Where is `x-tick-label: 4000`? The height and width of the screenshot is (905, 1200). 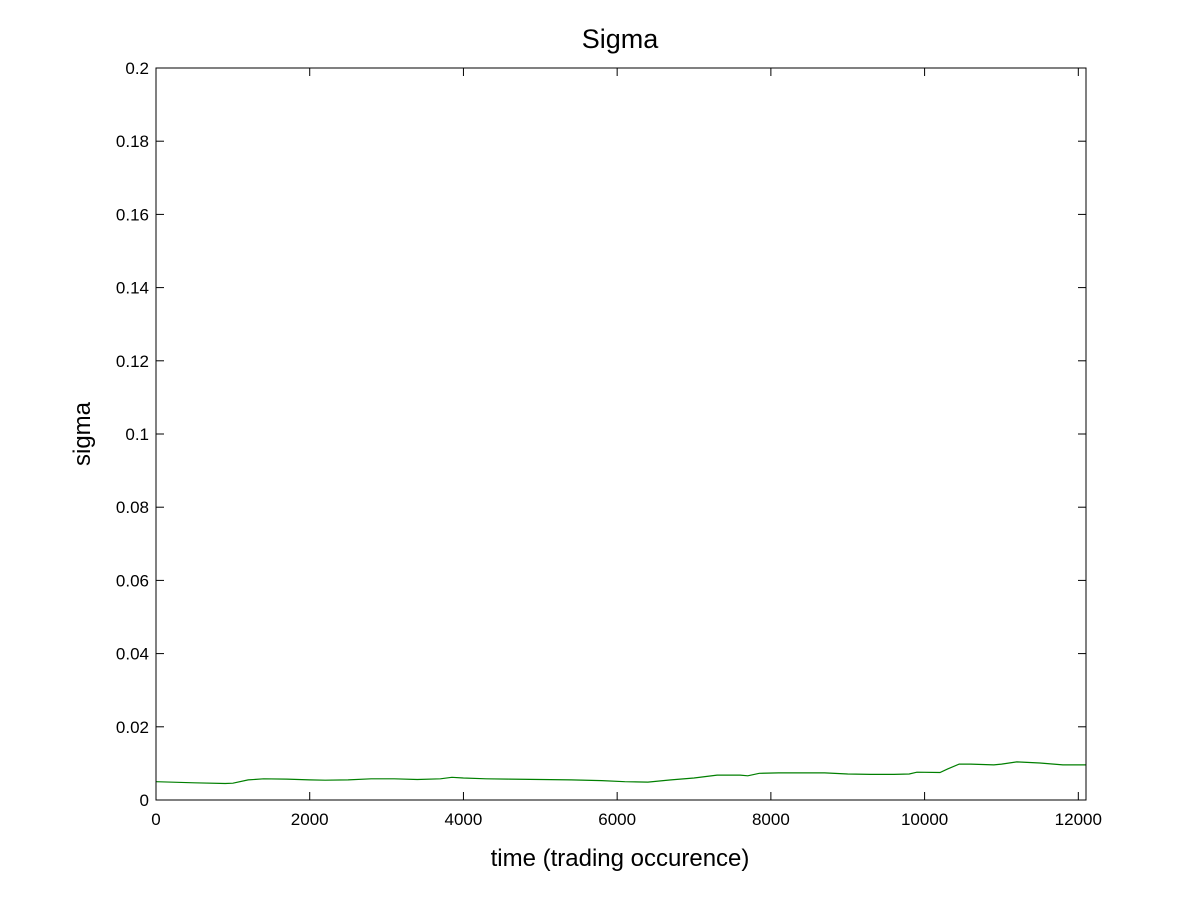 x-tick-label: 4000 is located at coordinates (464, 819).